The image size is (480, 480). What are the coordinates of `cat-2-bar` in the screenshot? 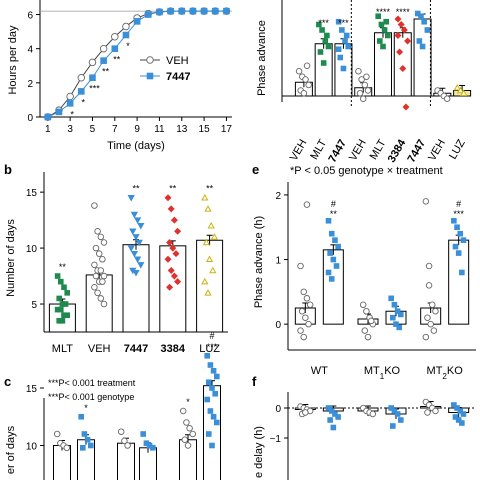 It's located at (126, 461).